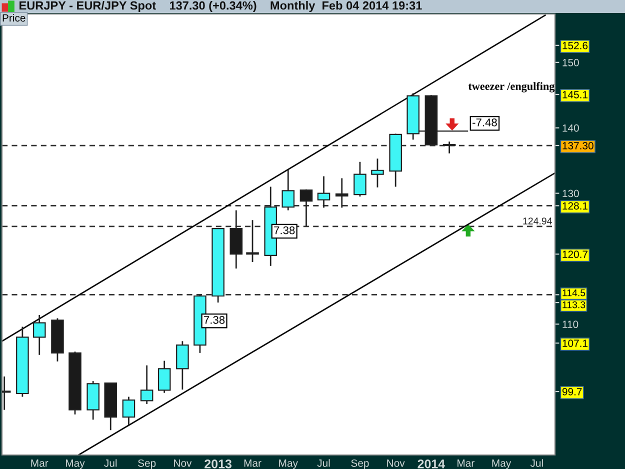 This screenshot has width=625, height=469. Describe the element at coordinates (484, 122) in the screenshot. I see `annotation: -7.48` at that location.